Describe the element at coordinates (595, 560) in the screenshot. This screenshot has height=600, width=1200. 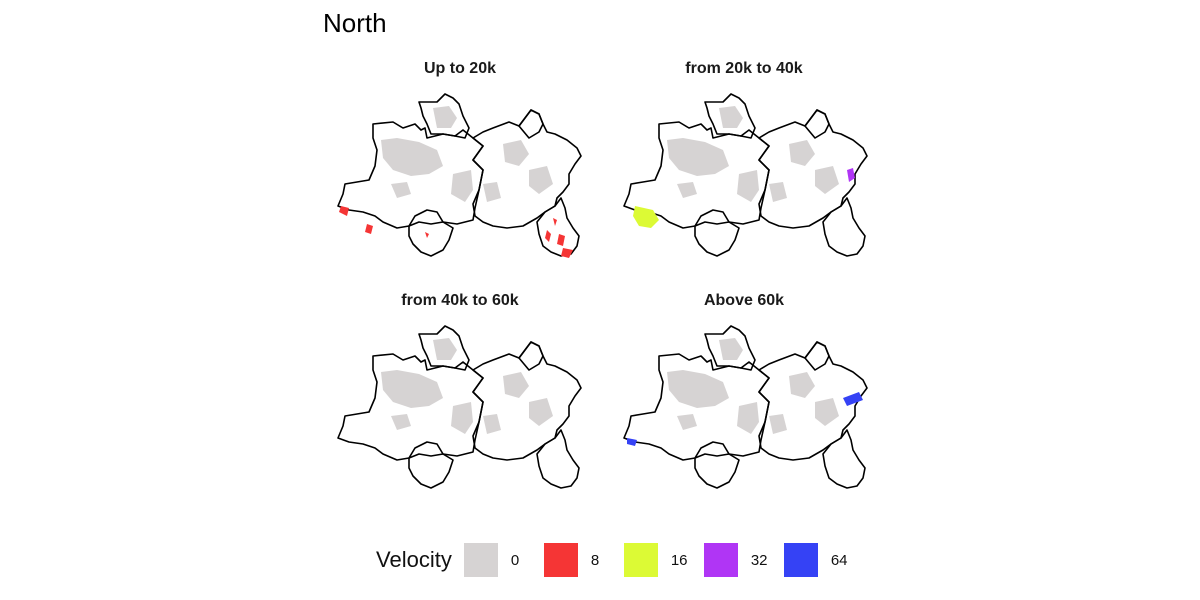
I see `legend-label-8: 8` at that location.